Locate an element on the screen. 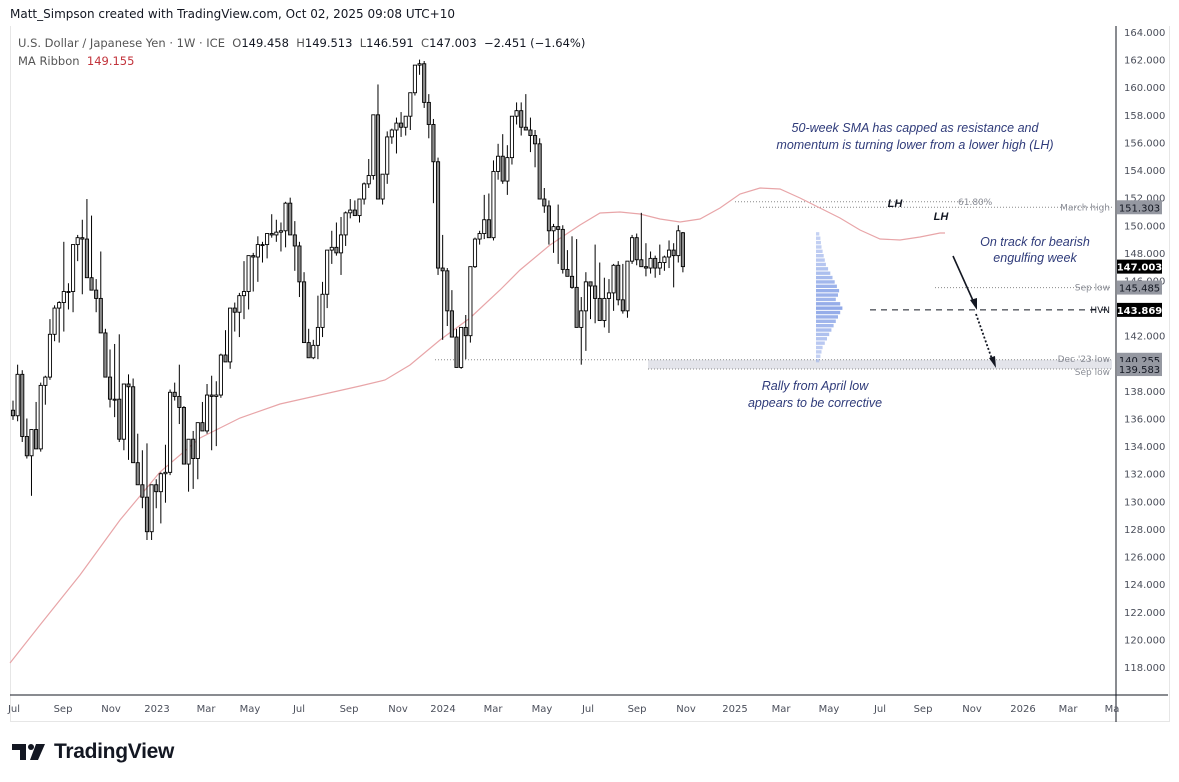 This screenshot has height=782, width=1179. ma-ribbon-row: MA Ribbon 149.155 is located at coordinates (301, 61).